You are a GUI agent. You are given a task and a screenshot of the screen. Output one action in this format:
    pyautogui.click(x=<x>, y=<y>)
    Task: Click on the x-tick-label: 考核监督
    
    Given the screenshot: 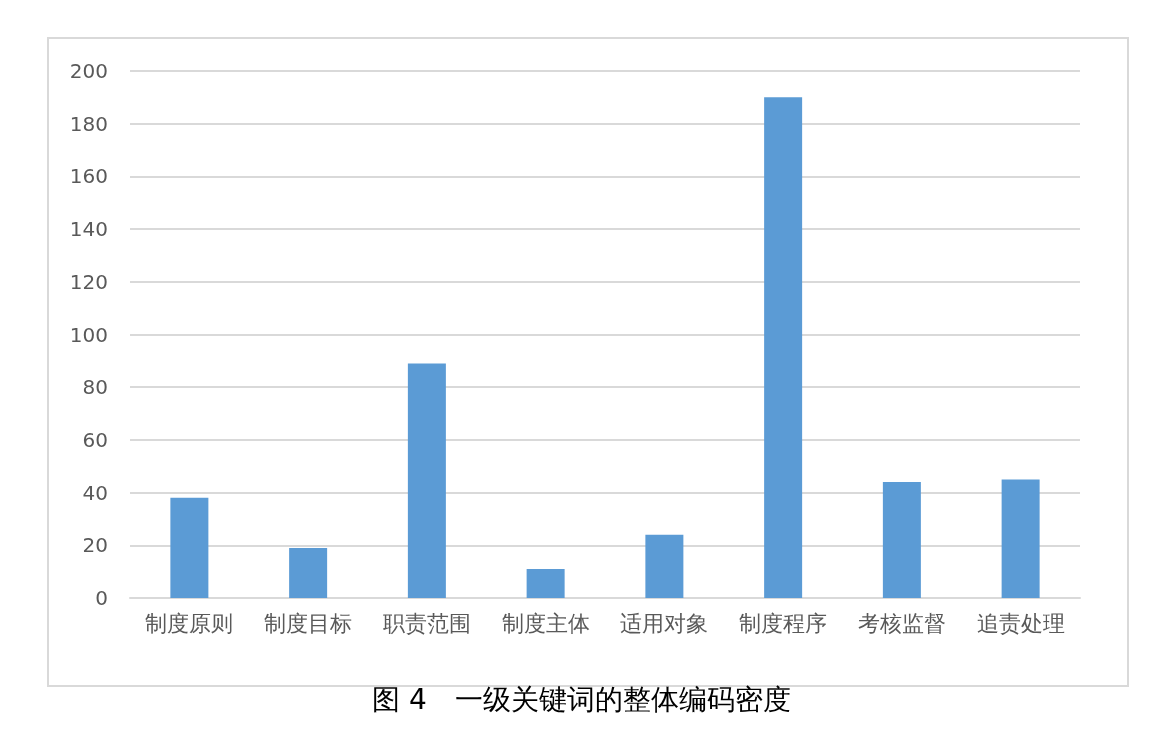 What is the action you would take?
    pyautogui.click(x=901, y=623)
    